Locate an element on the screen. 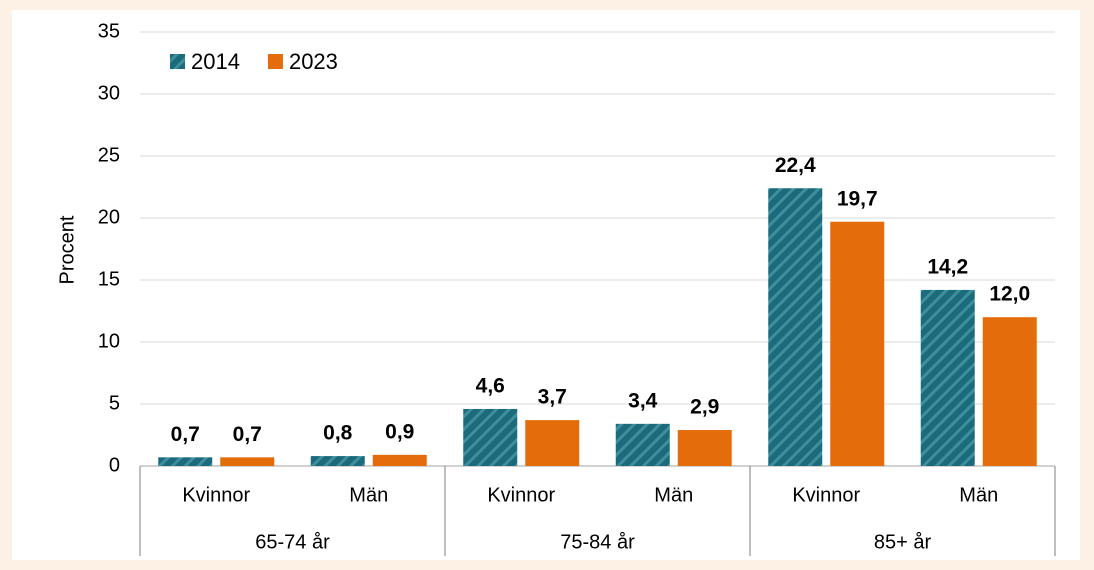 Image resolution: width=1094 pixels, height=570 pixels. y-tick-label: 30 is located at coordinates (109, 93).